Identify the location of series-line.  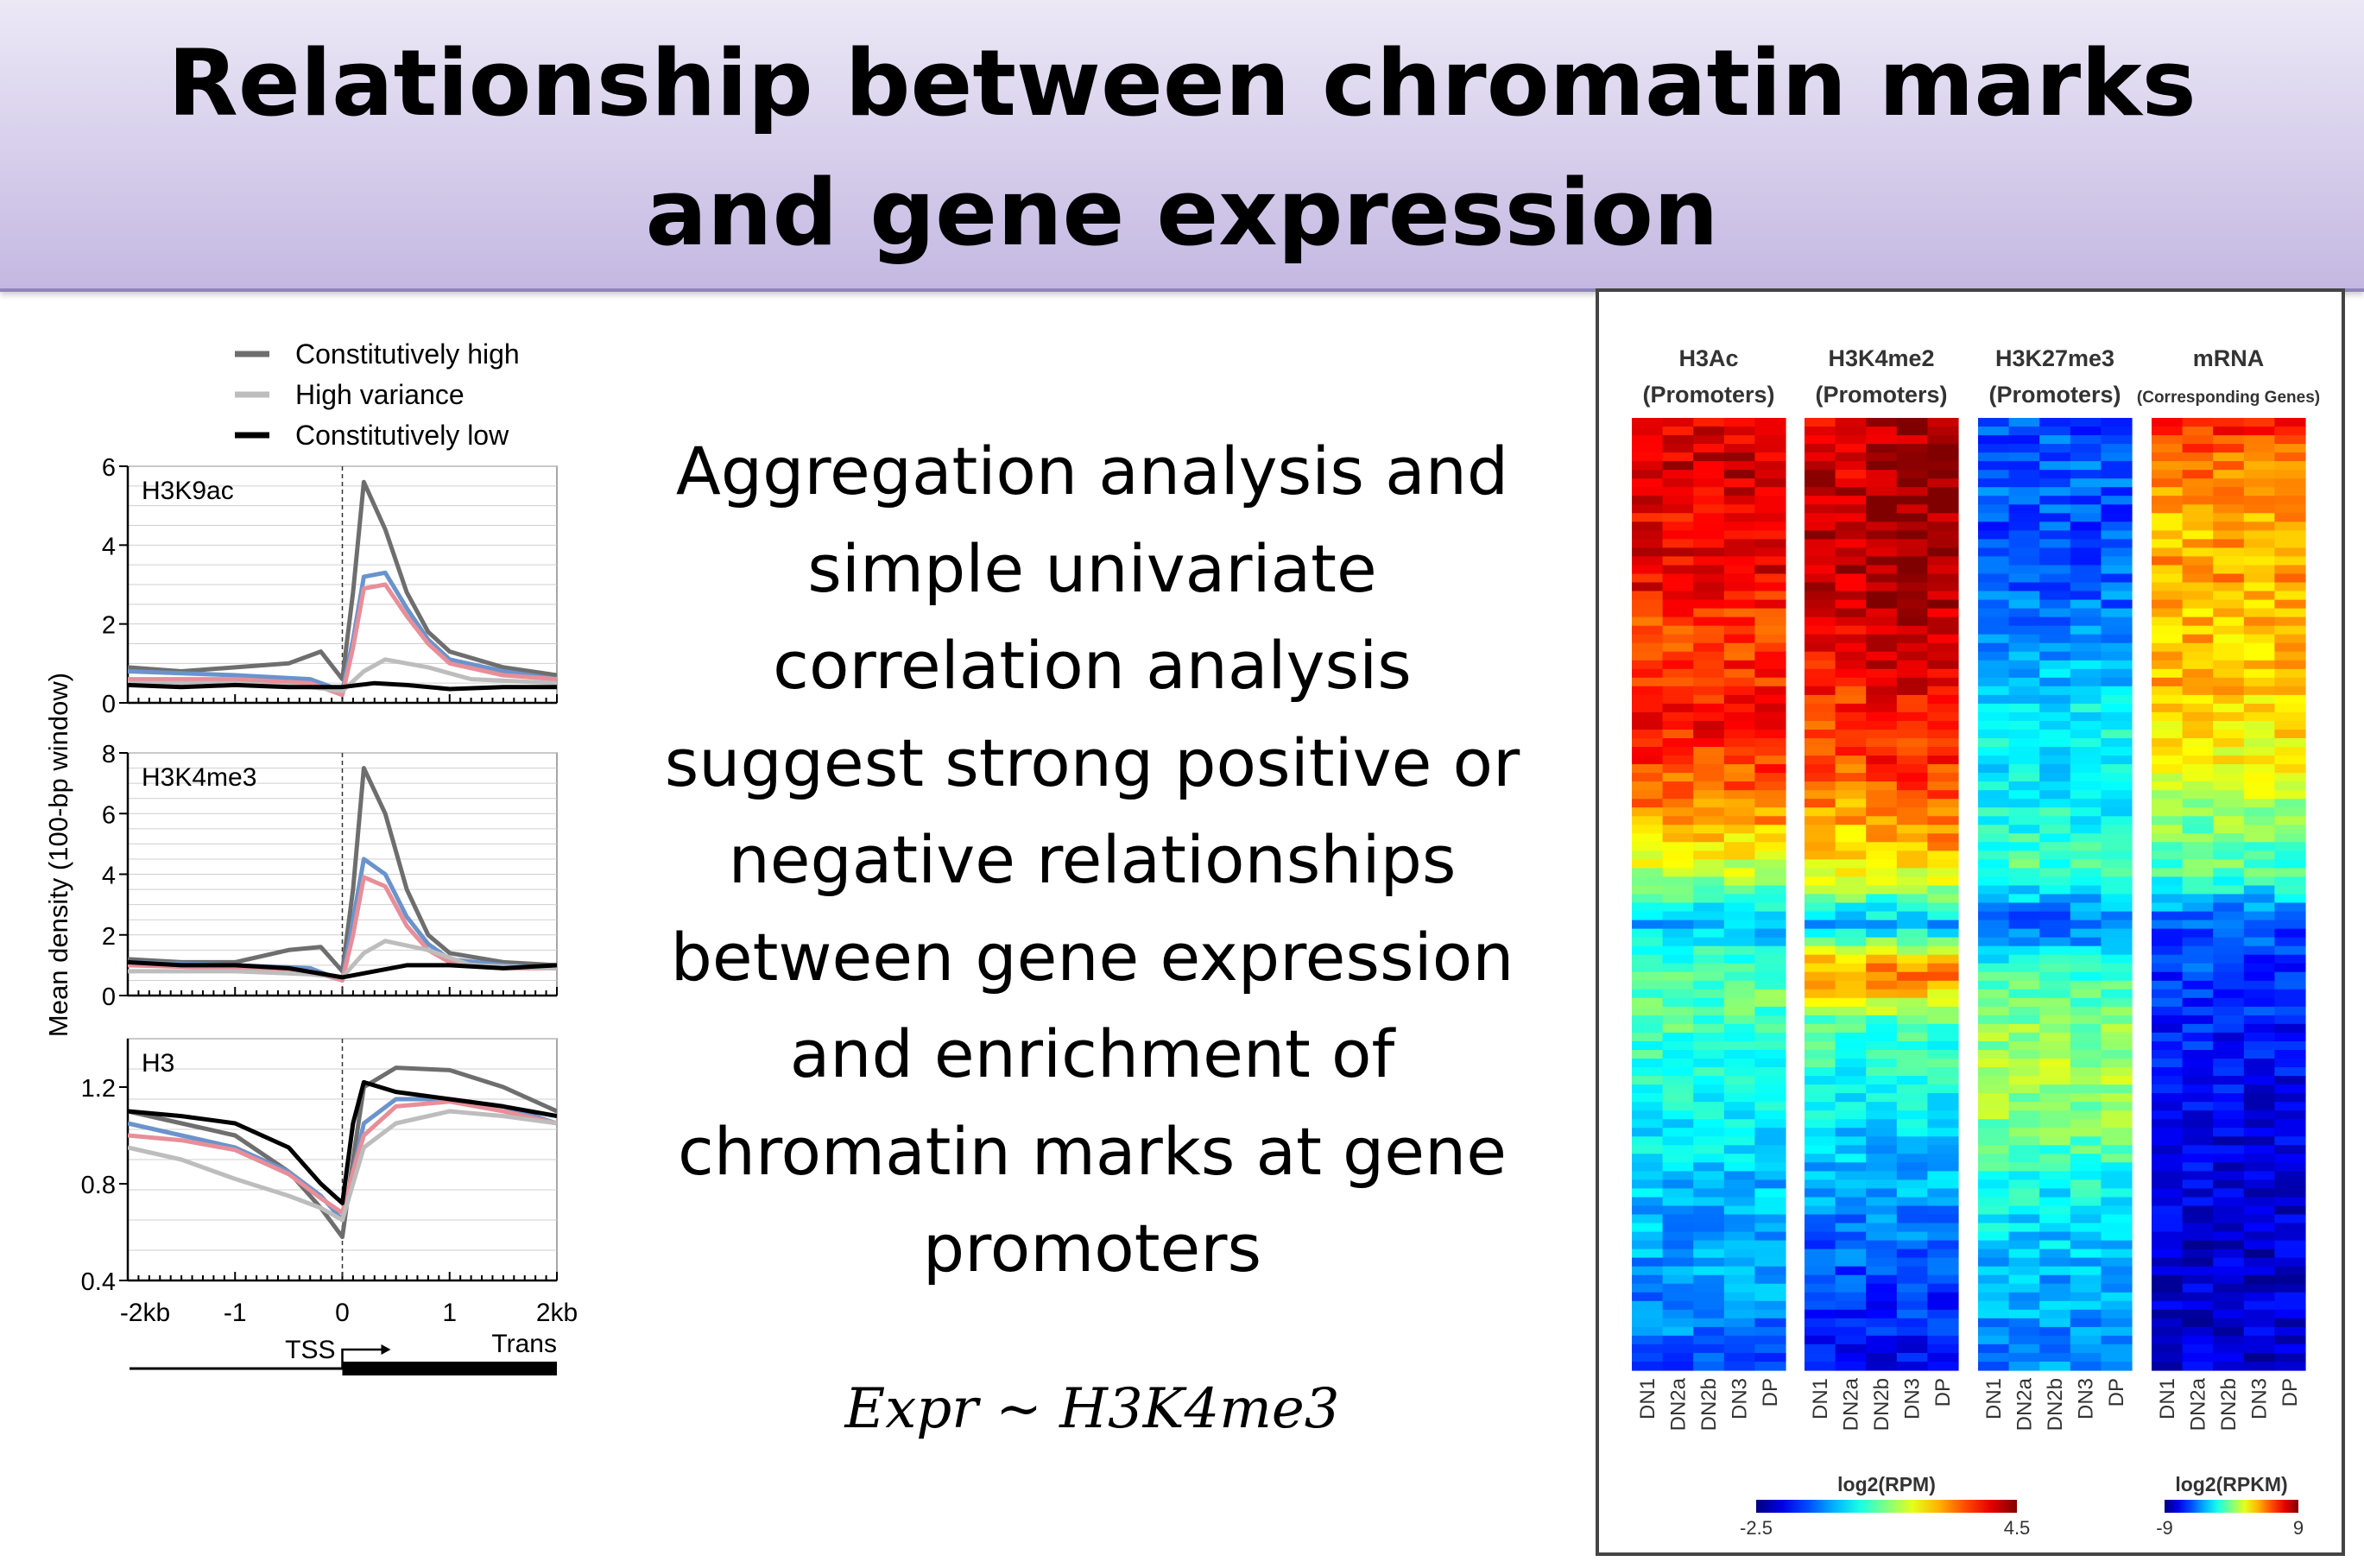
(342, 640).